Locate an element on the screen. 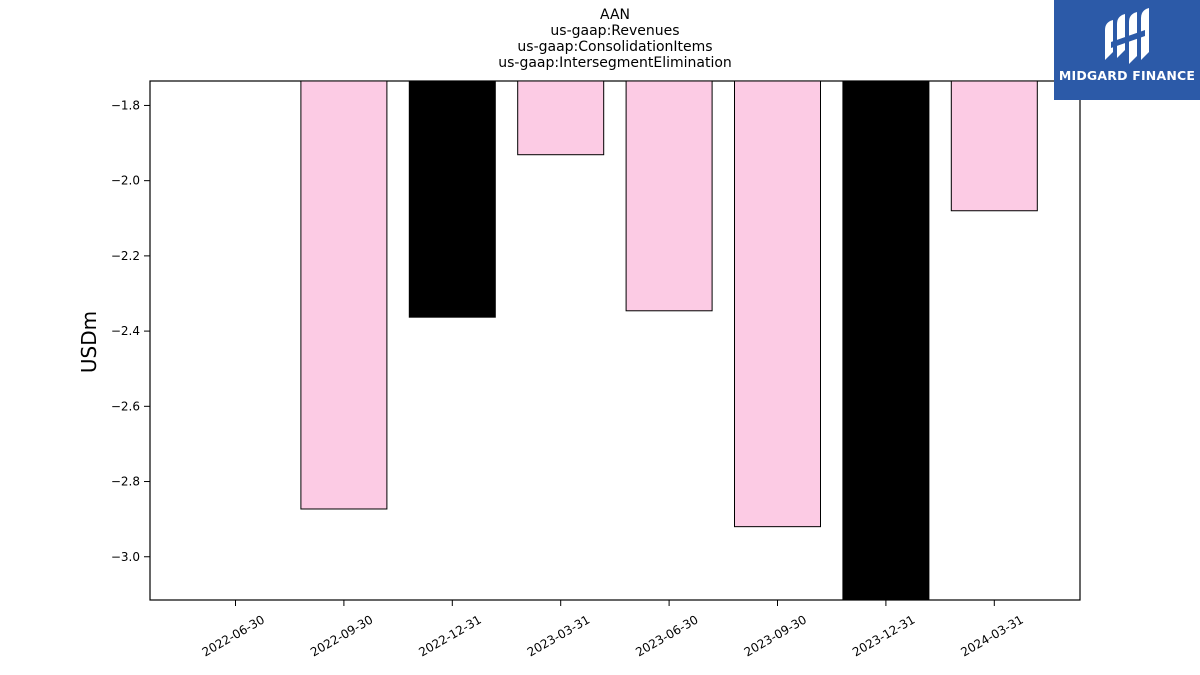  y-tick-label: −2.0 is located at coordinates (125, 181).